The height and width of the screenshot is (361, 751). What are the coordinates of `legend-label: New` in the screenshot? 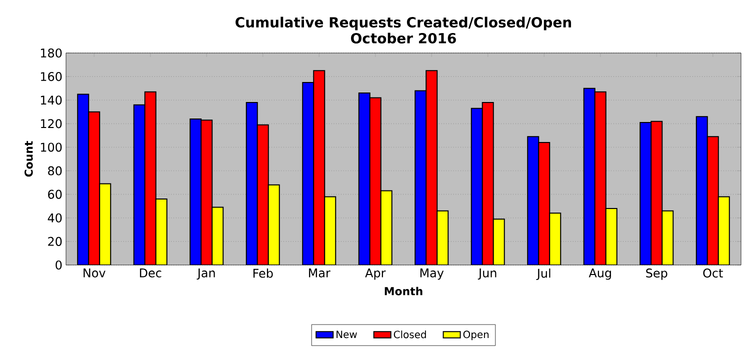 It's located at (346, 334).